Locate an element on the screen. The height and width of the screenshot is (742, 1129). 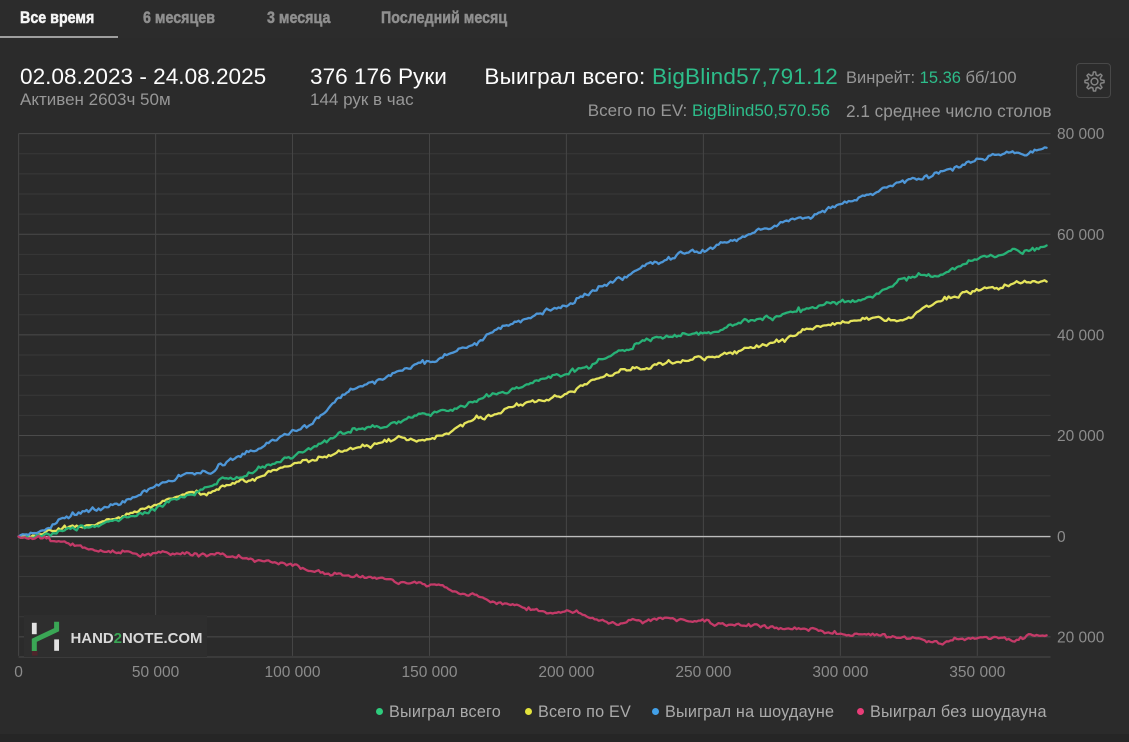
svg-text: 40 000 is located at coordinates (1081, 336).